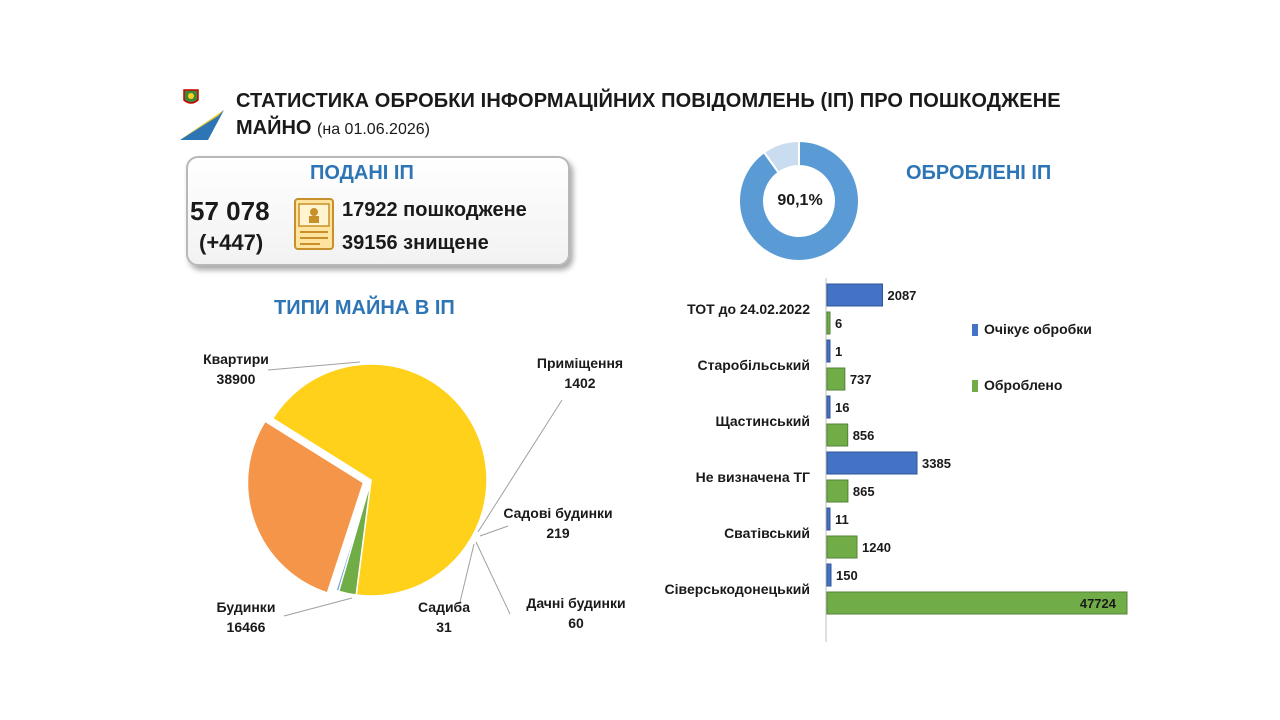 The image size is (1280, 720). Describe the element at coordinates (767, 533) in the screenshot. I see `bar-category-label: Сватівський` at that location.